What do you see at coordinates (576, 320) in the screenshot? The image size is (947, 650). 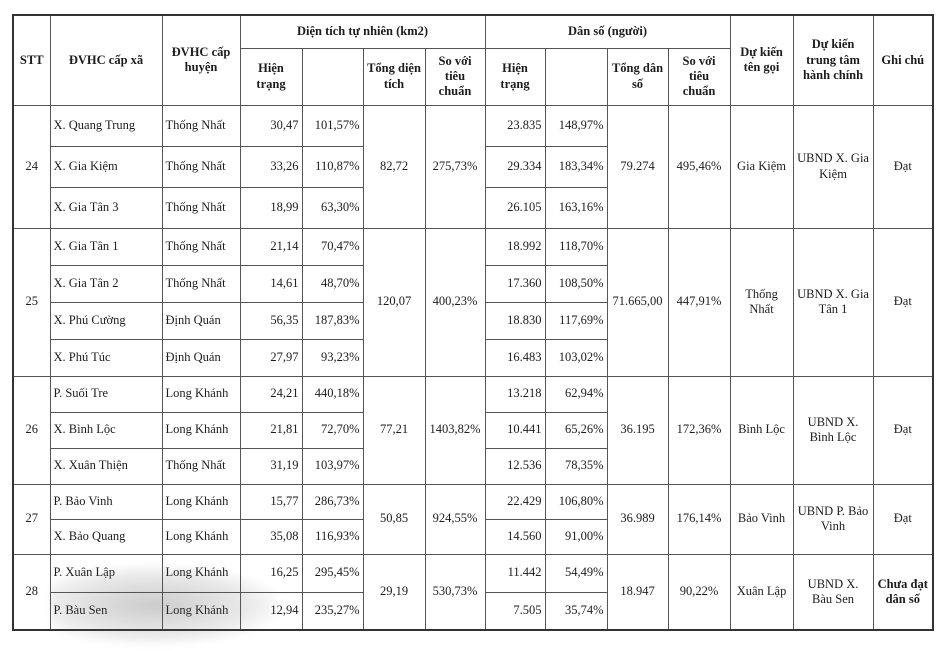 I see `cell-ds-pct: 117,69%` at bounding box center [576, 320].